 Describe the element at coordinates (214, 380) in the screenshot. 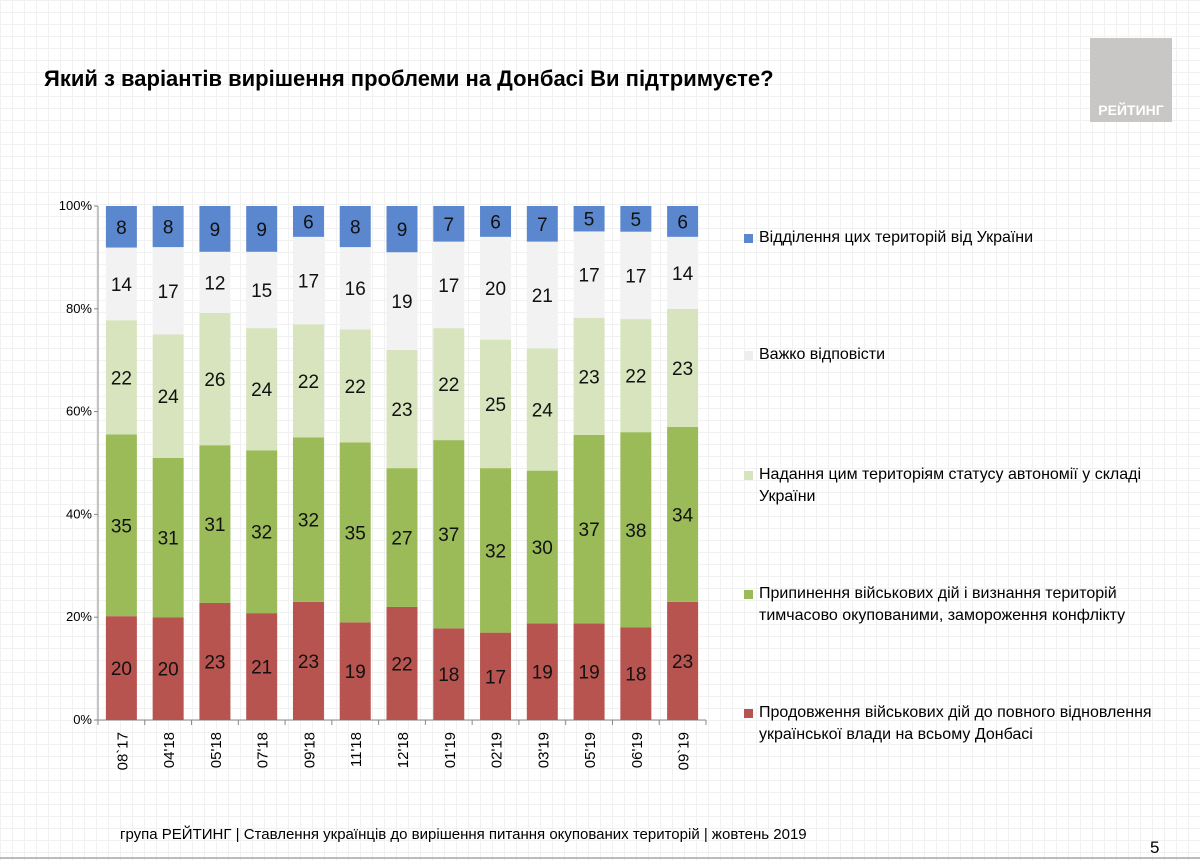

I see `data-label: 26` at that location.